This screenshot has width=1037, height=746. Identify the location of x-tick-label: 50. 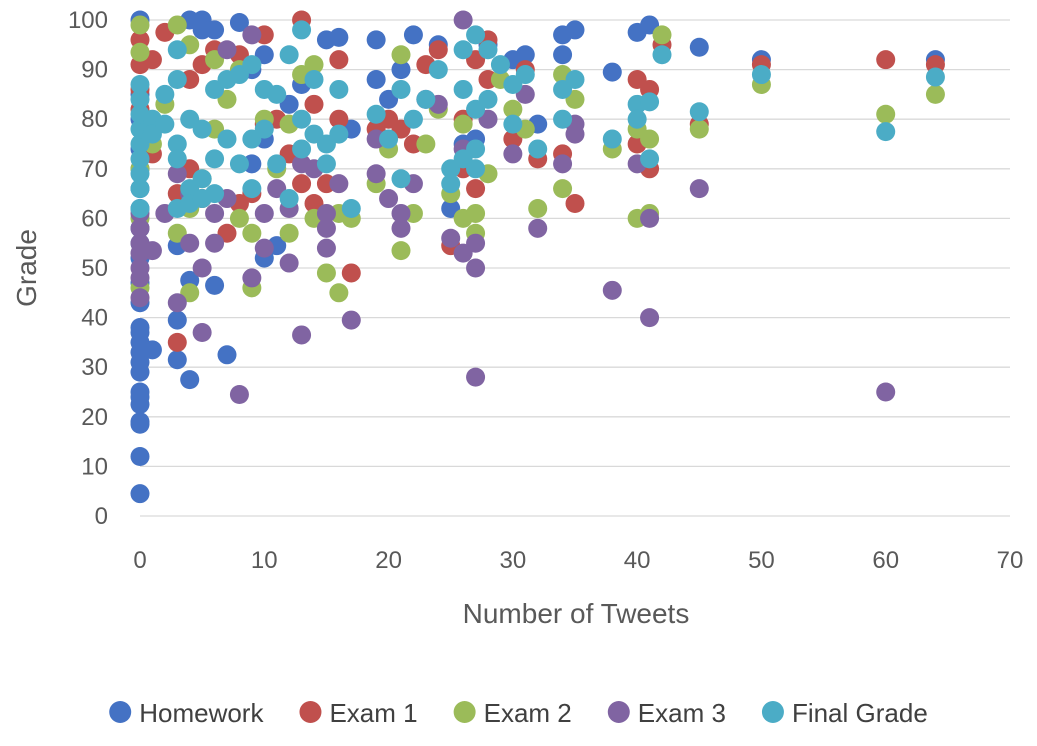
(761, 560).